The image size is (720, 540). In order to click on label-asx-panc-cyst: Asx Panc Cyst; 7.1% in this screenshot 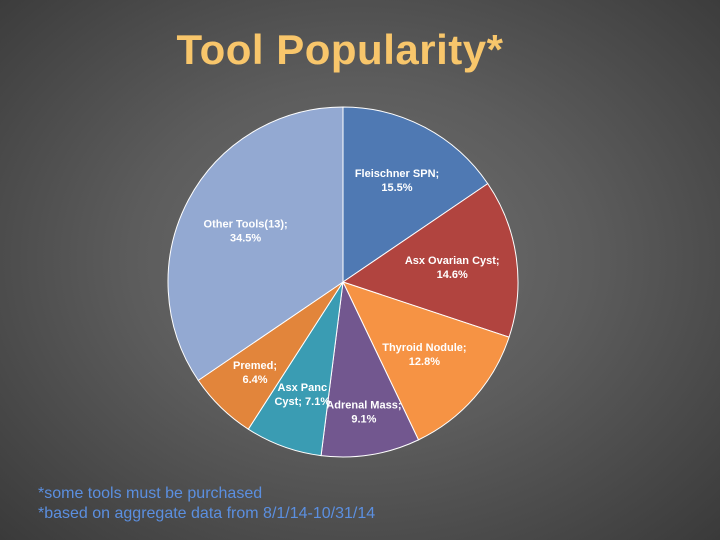, I will do `click(302, 395)`.